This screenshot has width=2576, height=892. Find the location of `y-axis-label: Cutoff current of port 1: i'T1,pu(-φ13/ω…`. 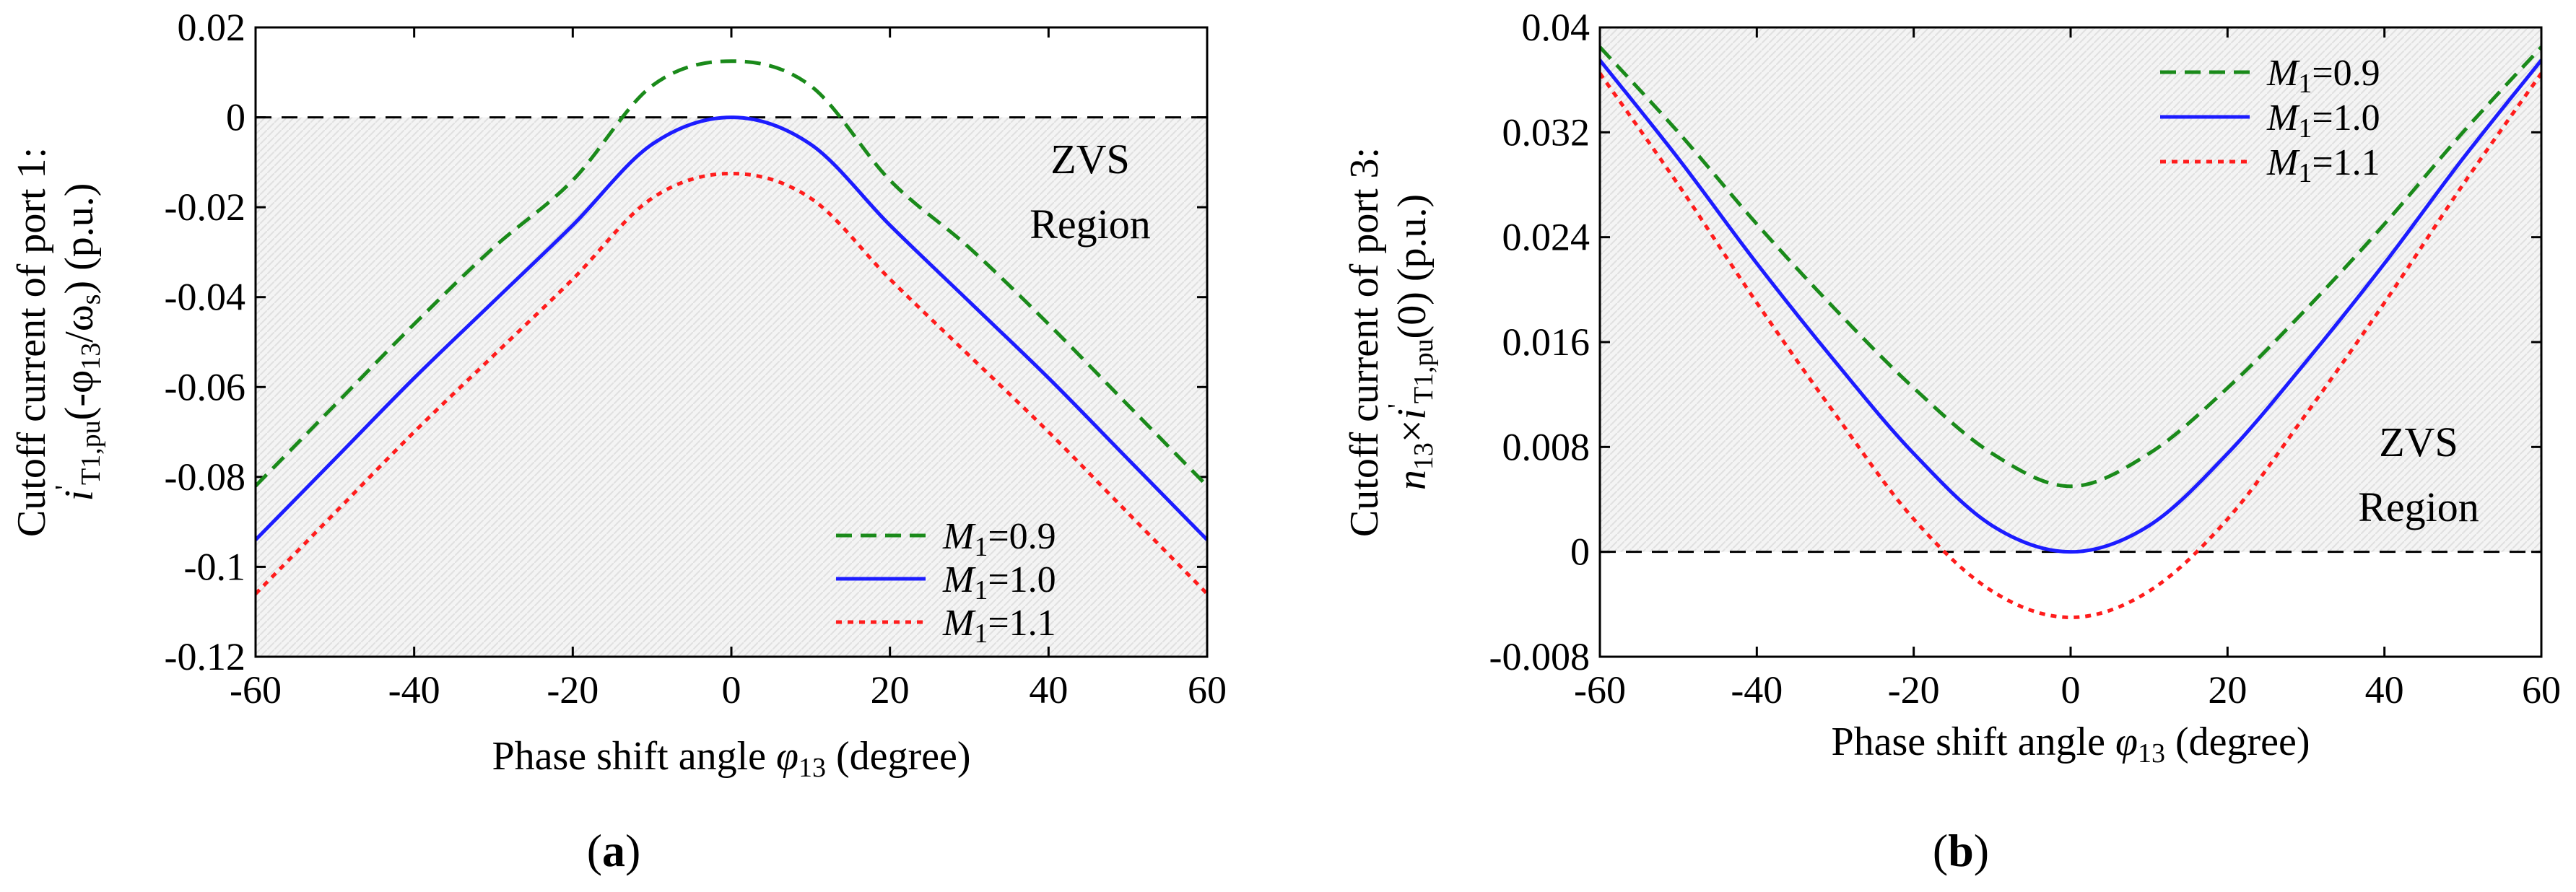

y-axis-label: Cutoff current of port 1: i'T1,pu(-φ13/ω… is located at coordinates (58, 342).